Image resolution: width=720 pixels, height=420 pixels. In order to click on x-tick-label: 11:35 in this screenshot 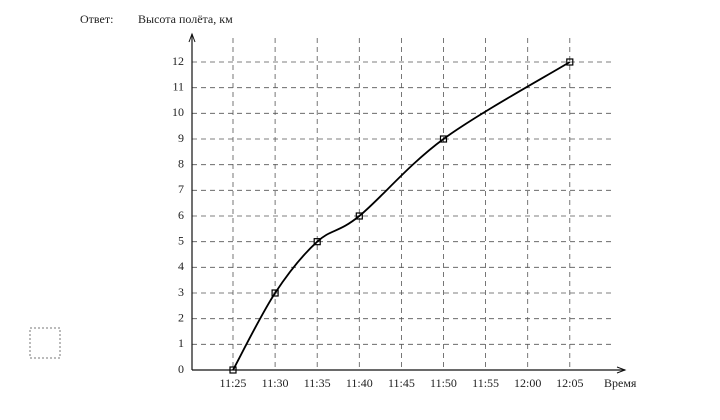, I will do `click(317, 383)`.